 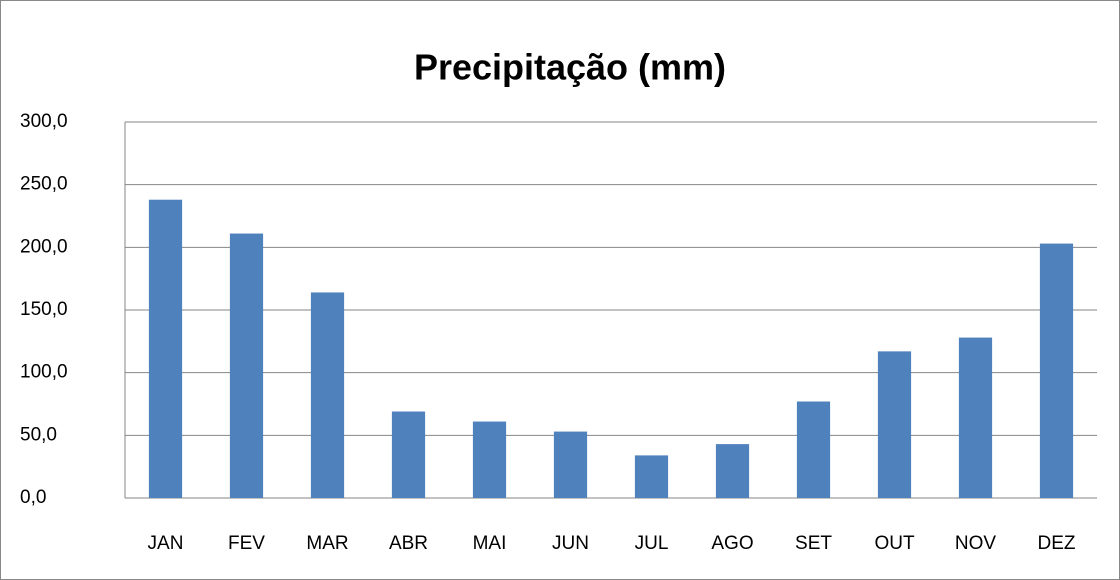 What do you see at coordinates (894, 543) in the screenshot?
I see `x-tick-label: OUT` at bounding box center [894, 543].